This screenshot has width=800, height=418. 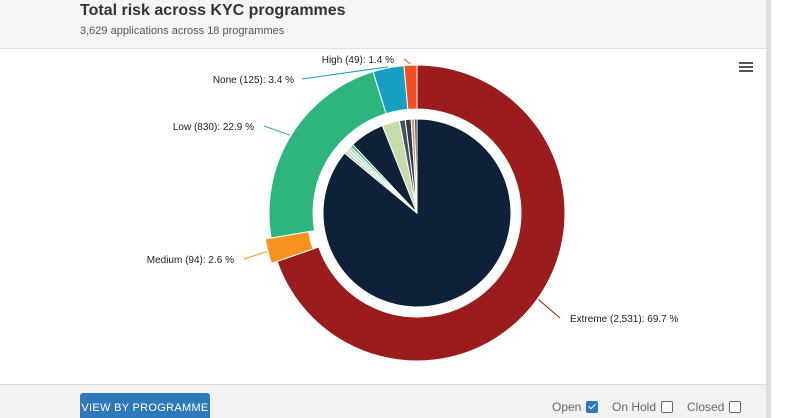 What do you see at coordinates (549, 309) in the screenshot?
I see `connector-extreme` at bounding box center [549, 309].